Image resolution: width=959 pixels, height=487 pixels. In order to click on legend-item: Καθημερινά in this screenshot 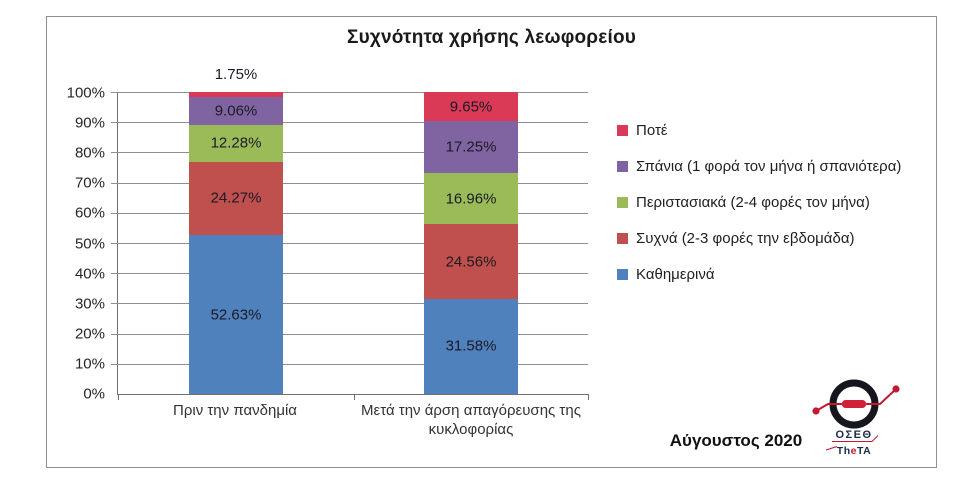, I will do `click(759, 274)`.